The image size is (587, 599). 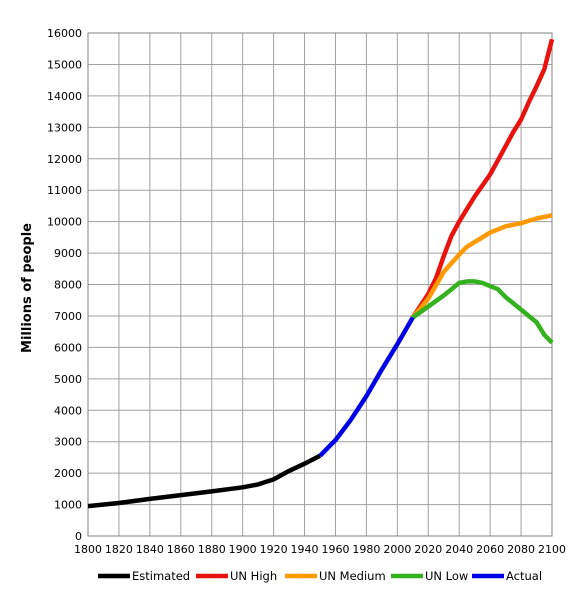 What do you see at coordinates (181, 549) in the screenshot?
I see `x-tick-label: 1860` at bounding box center [181, 549].